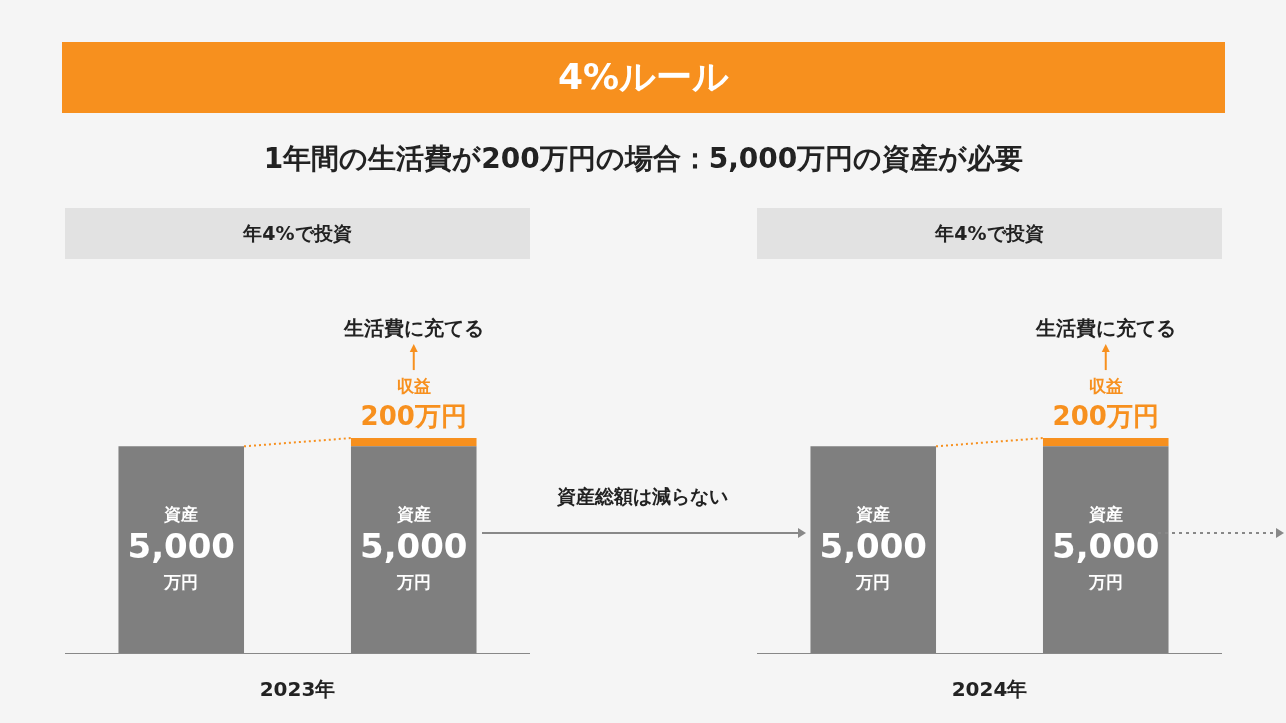 The height and width of the screenshot is (723, 1286). Describe the element at coordinates (989, 689) in the screenshot. I see `x-axis-title: 2024年` at that location.